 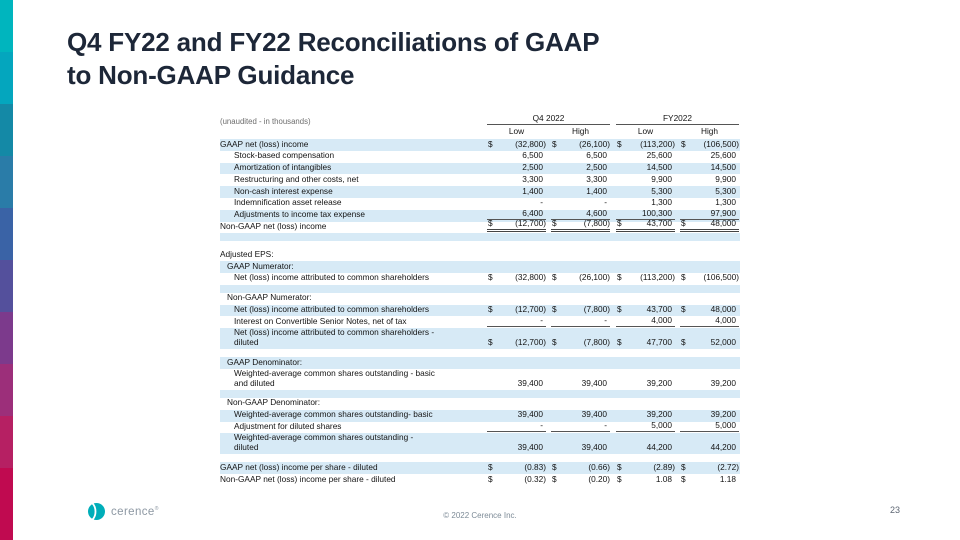 I want to click on cell-value: (2.89), so click(x=664, y=466).